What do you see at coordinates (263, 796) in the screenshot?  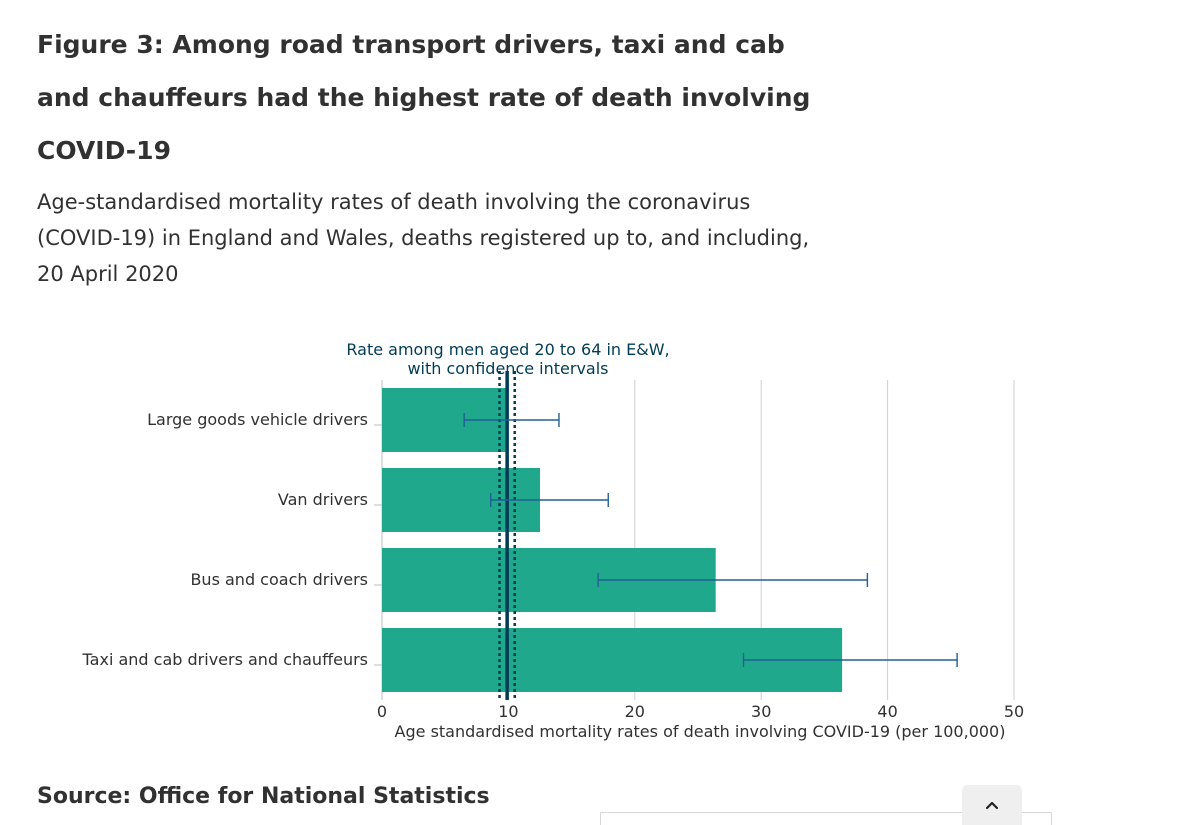 I see `source-note: Source: Office for National Statistics` at bounding box center [263, 796].